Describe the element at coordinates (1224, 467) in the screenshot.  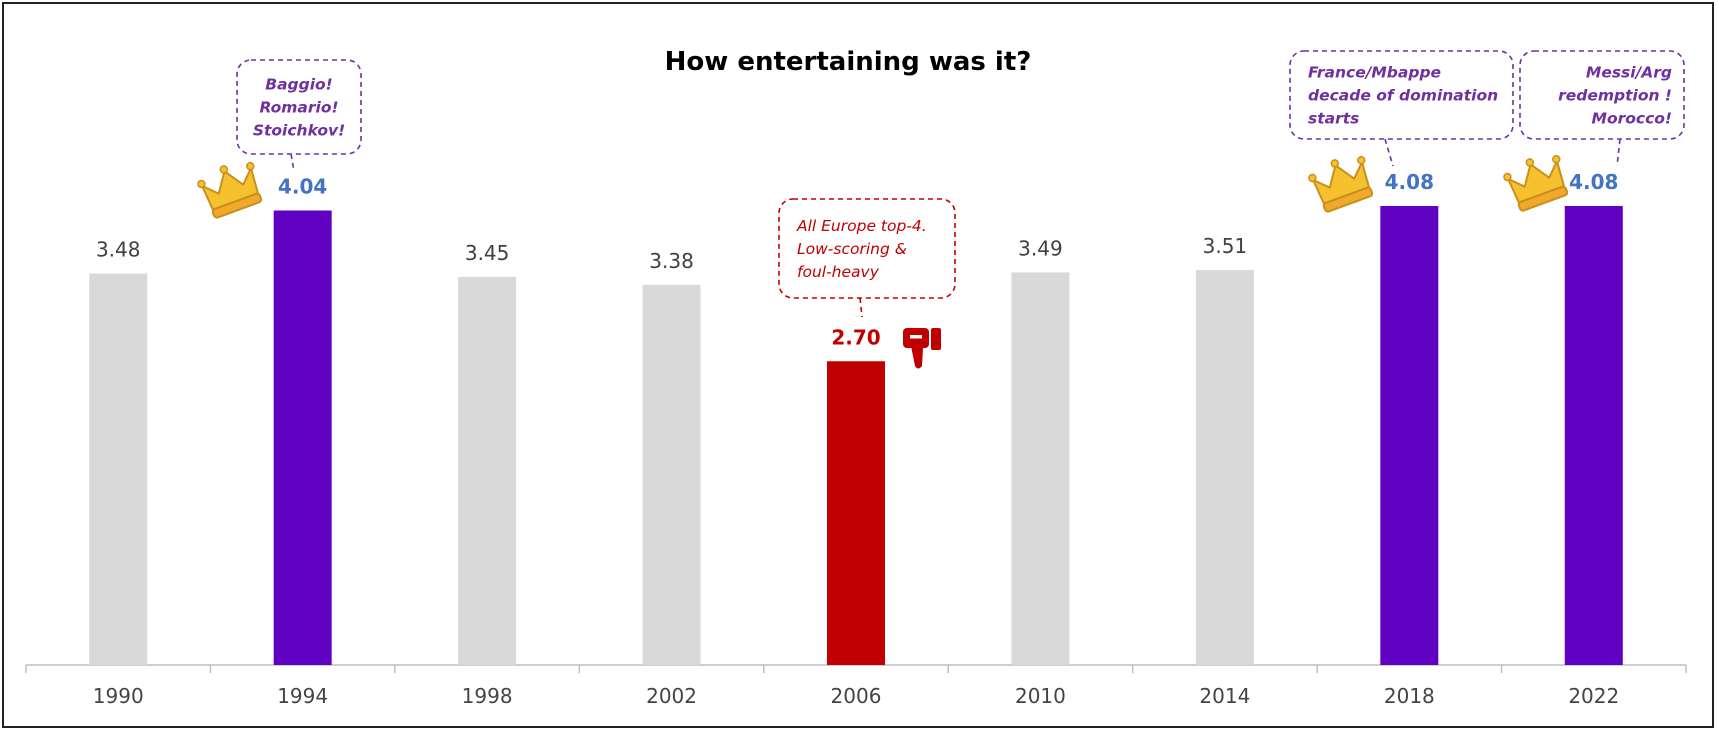
I see `bar-2014` at that location.